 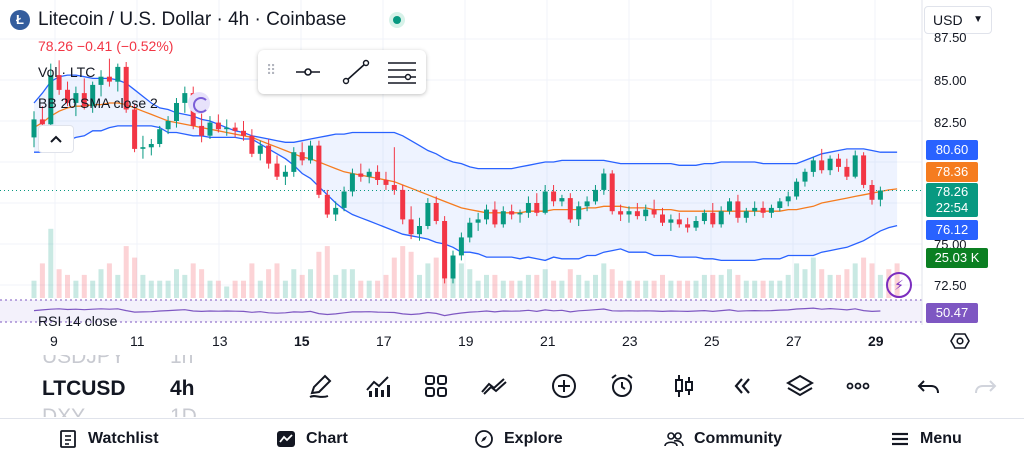 I want to click on price-axis-label: 82.50, so click(x=950, y=122).